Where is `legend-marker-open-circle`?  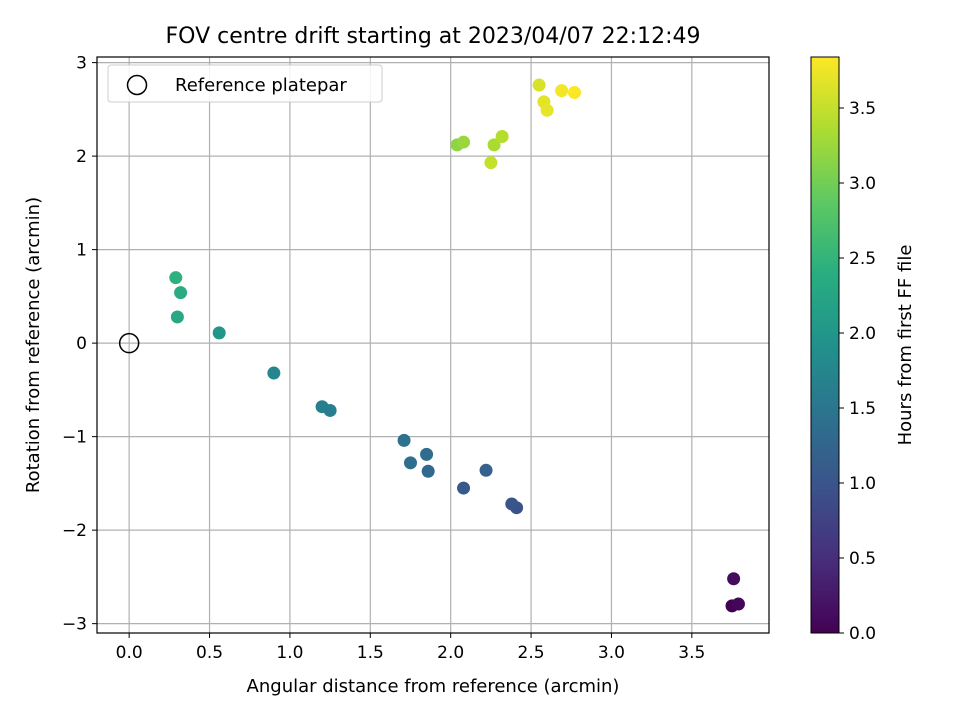
legend-marker-open-circle is located at coordinates (137, 85).